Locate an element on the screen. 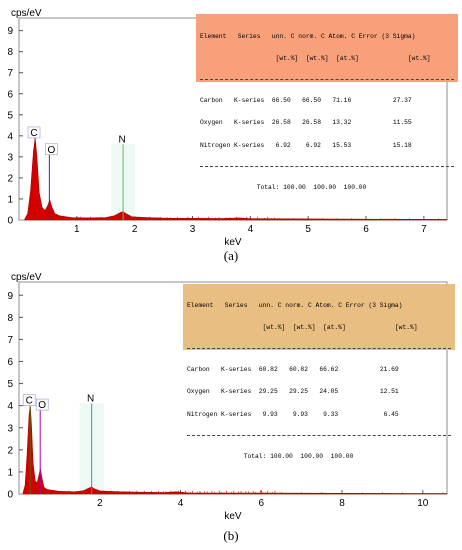 The height and width of the screenshot is (550, 462). spectrum-area is located at coordinates (236, 179).